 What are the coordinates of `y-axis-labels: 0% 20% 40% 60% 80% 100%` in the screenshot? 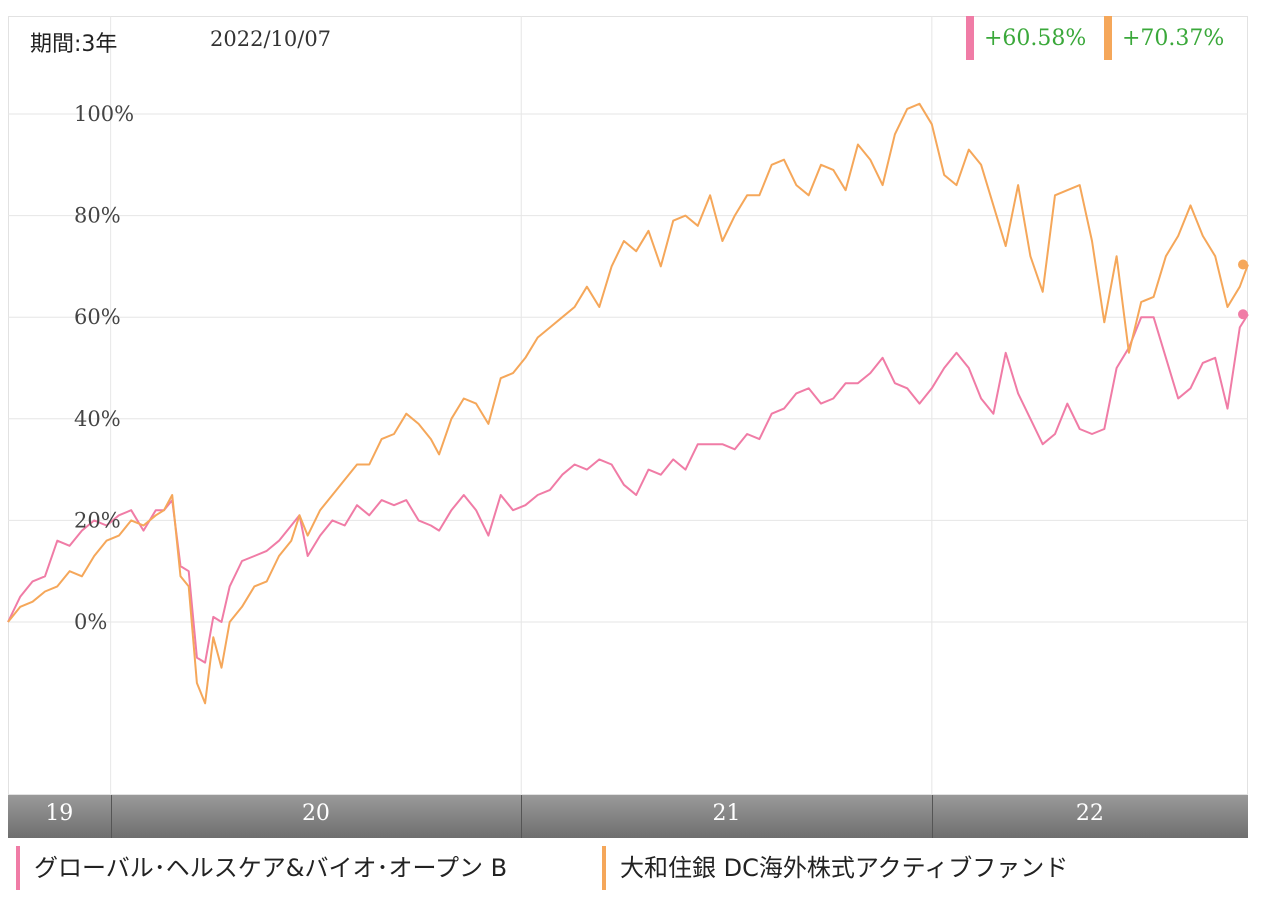 It's located at (104, 368).